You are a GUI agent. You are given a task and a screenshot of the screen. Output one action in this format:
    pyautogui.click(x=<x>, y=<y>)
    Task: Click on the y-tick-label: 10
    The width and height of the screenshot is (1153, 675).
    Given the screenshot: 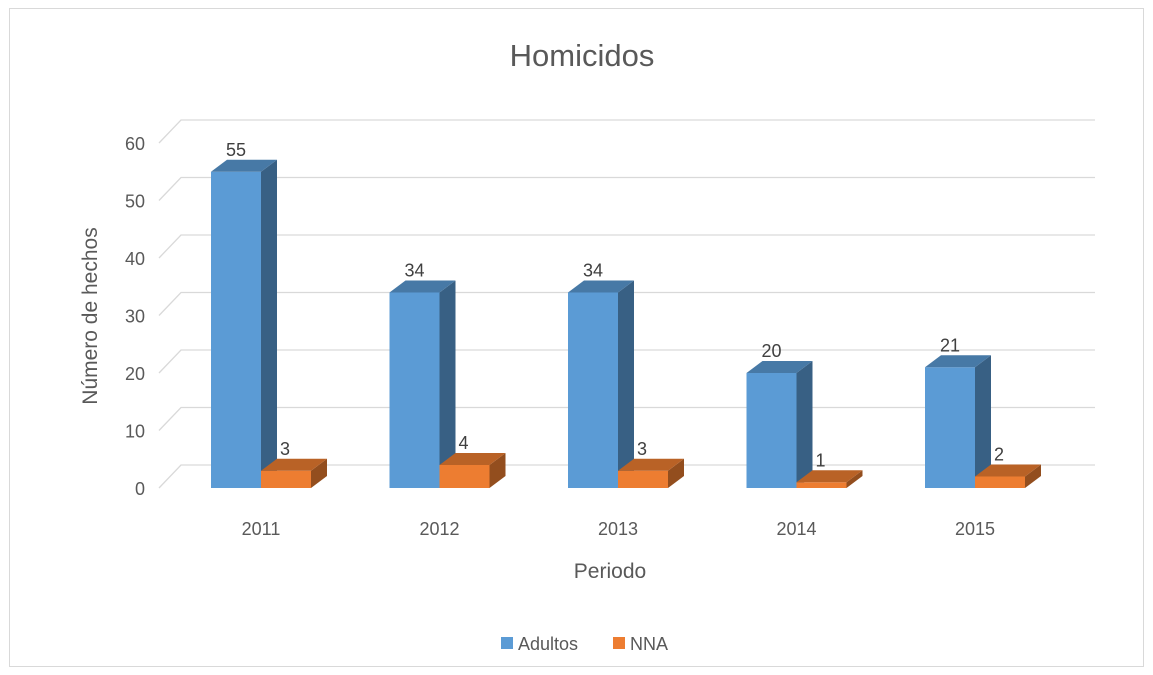 What is the action you would take?
    pyautogui.click(x=135, y=432)
    